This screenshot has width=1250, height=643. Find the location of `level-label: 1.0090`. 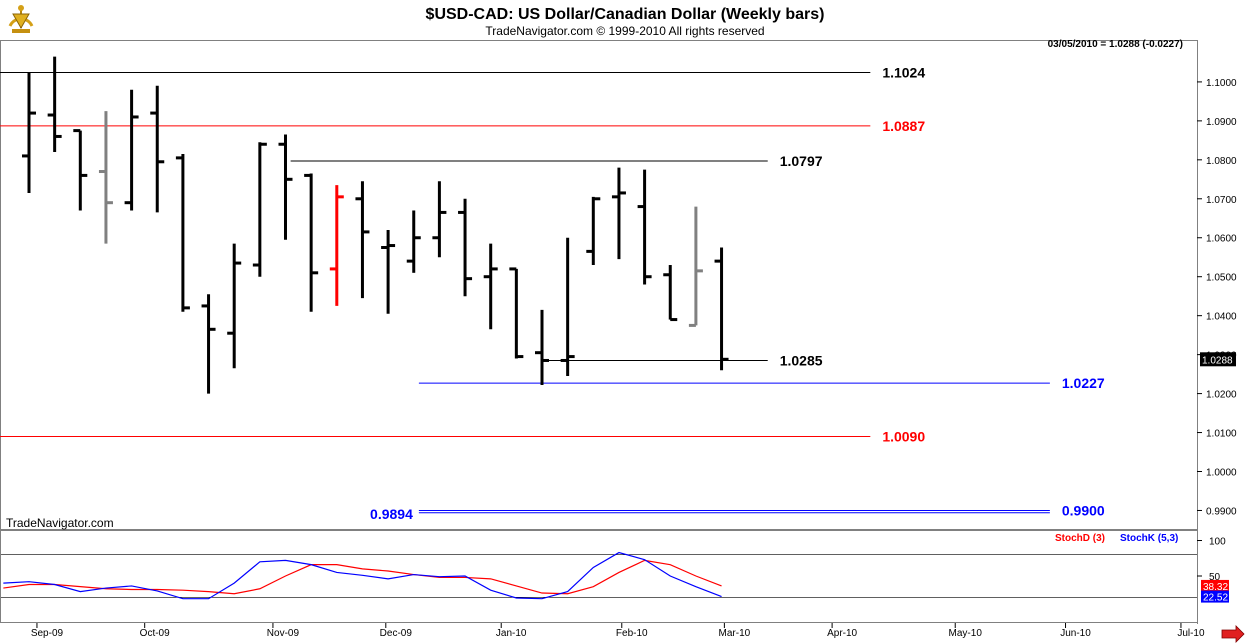

level-label: 1.0090 is located at coordinates (903, 436).